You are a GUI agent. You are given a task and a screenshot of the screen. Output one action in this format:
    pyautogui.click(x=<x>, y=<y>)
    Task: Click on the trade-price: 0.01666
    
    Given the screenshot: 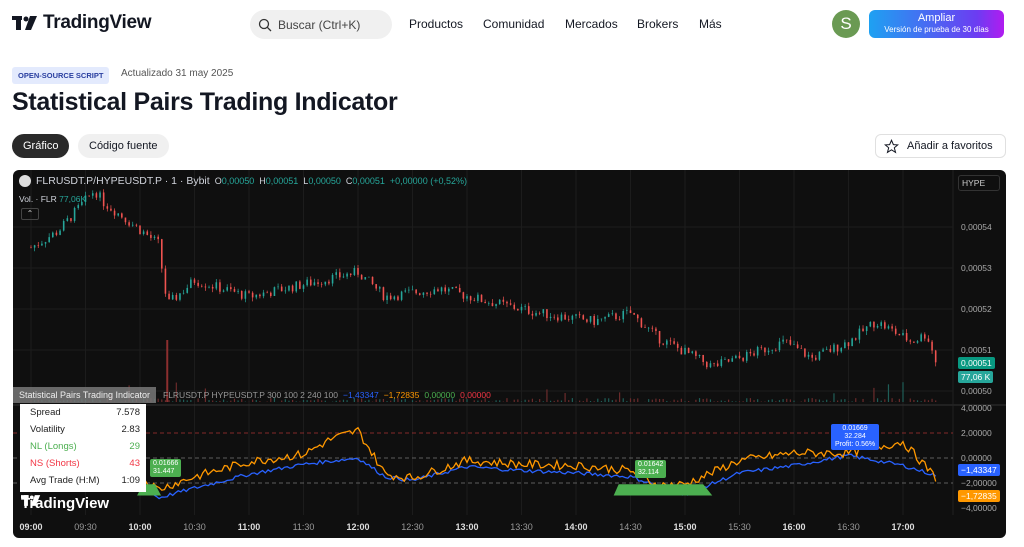 What is the action you would take?
    pyautogui.click(x=166, y=463)
    